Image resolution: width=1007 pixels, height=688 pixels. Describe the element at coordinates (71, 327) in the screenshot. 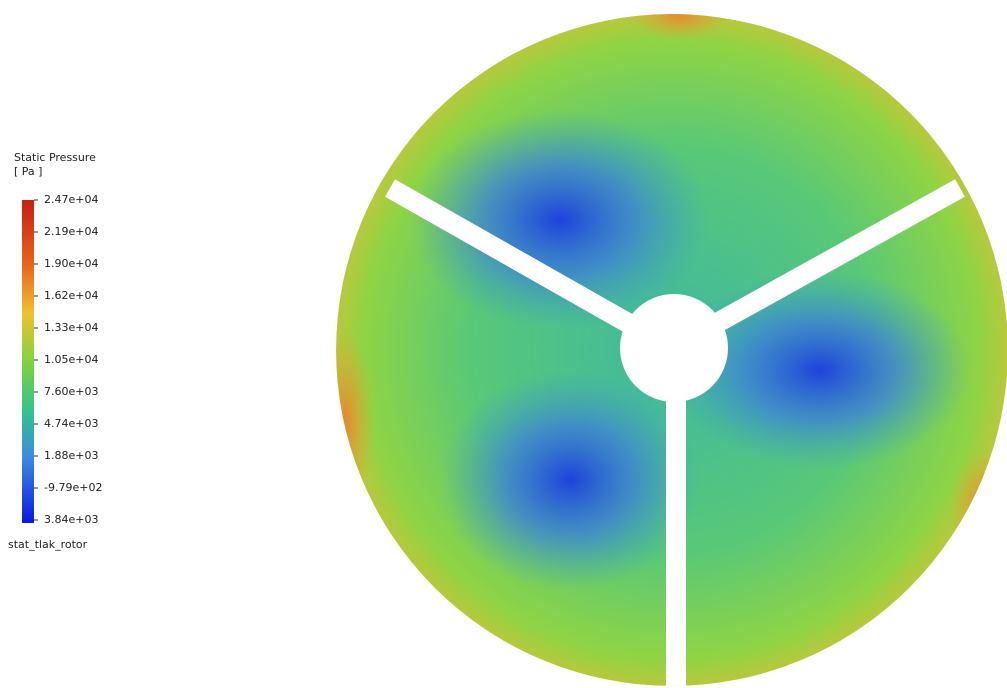

I see `tick-label: 1.33e+04` at that location.